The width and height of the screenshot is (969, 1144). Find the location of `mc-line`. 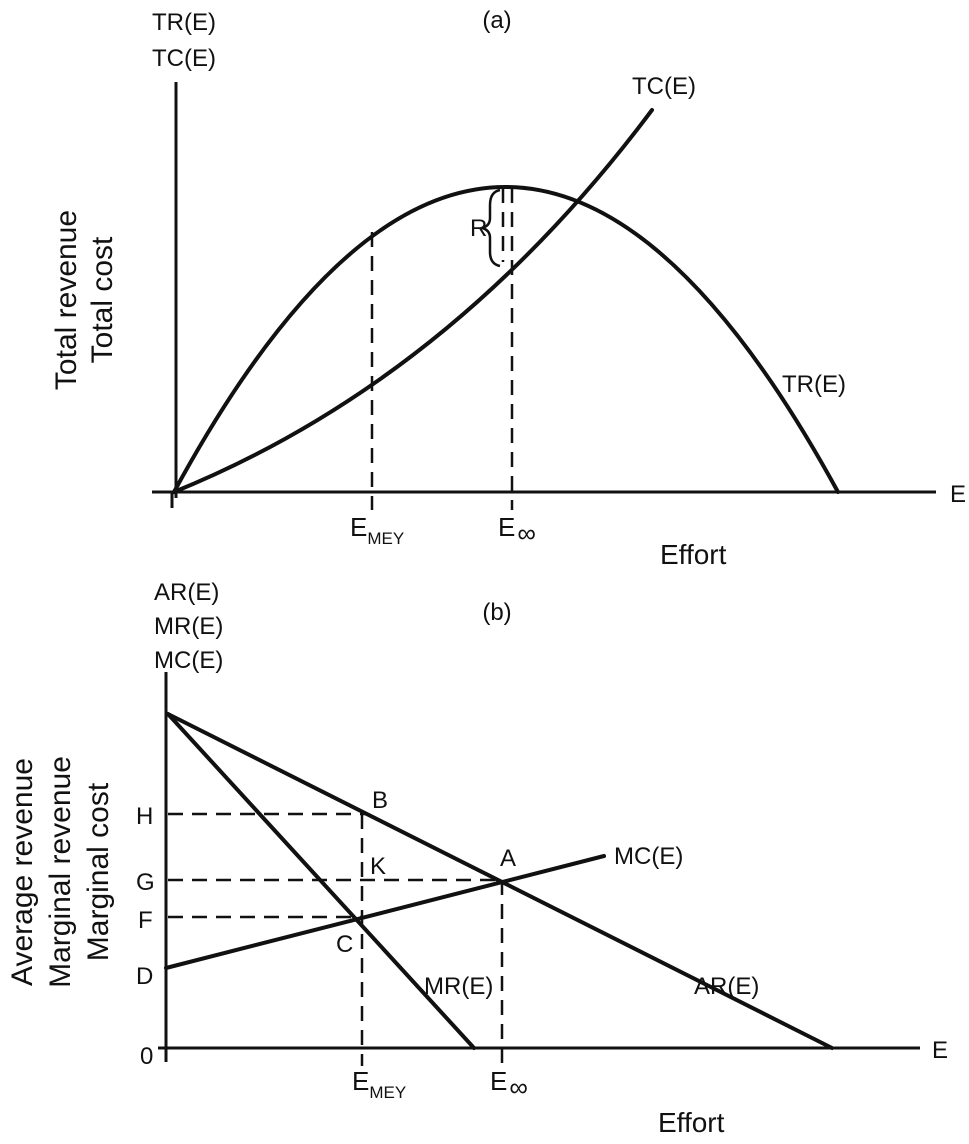

mc-line is located at coordinates (385, 912).